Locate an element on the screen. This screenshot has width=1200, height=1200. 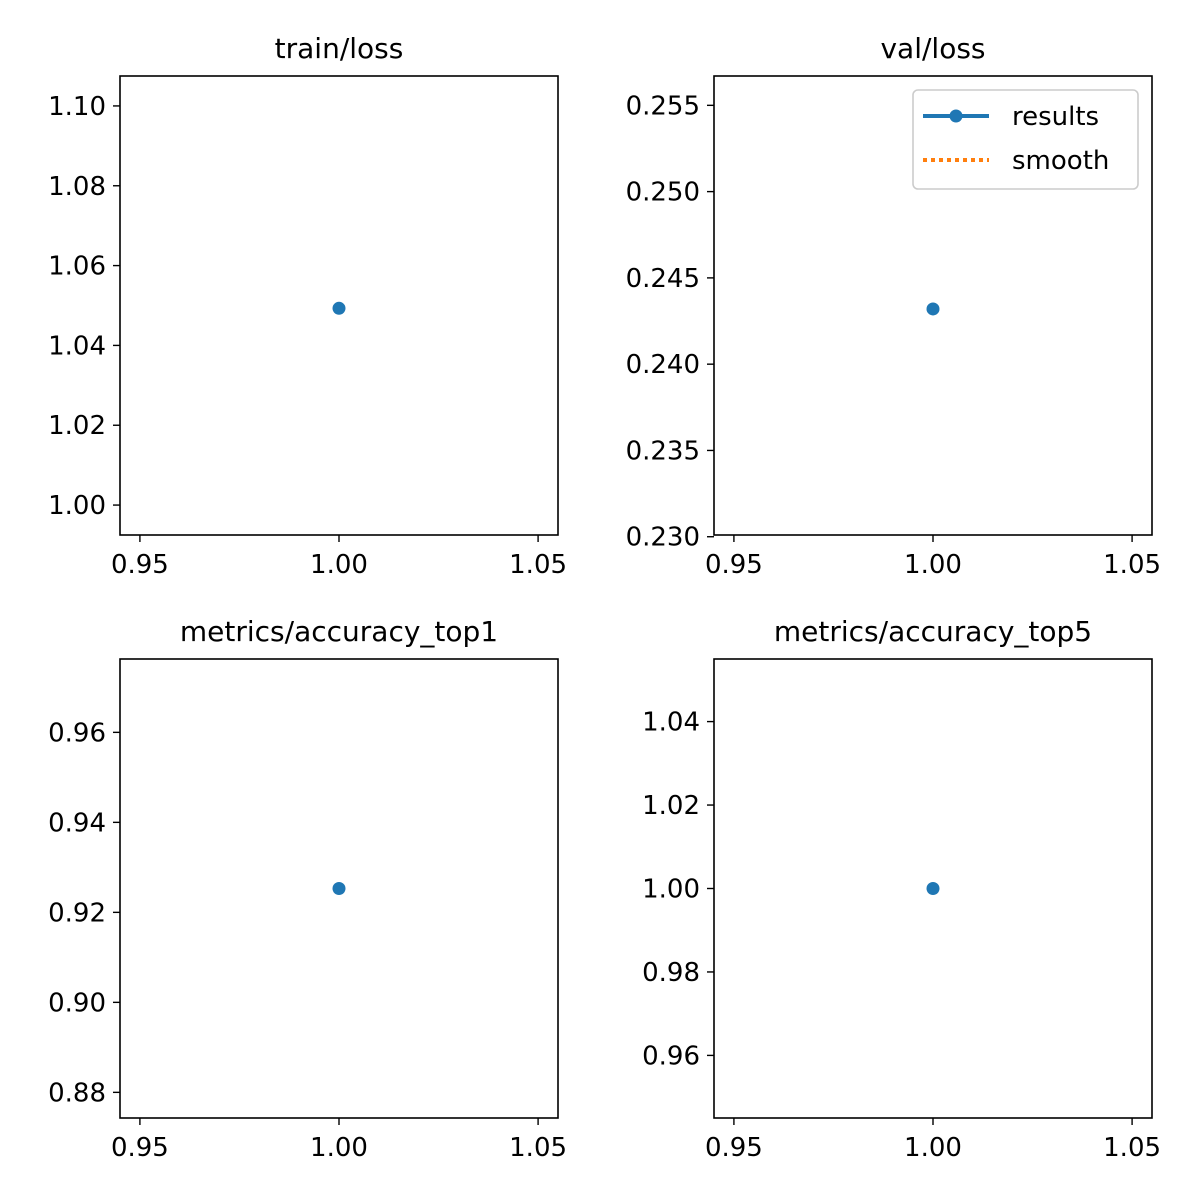
accuracy-top5-xtick-label: 0.95 is located at coordinates (734, 1148).